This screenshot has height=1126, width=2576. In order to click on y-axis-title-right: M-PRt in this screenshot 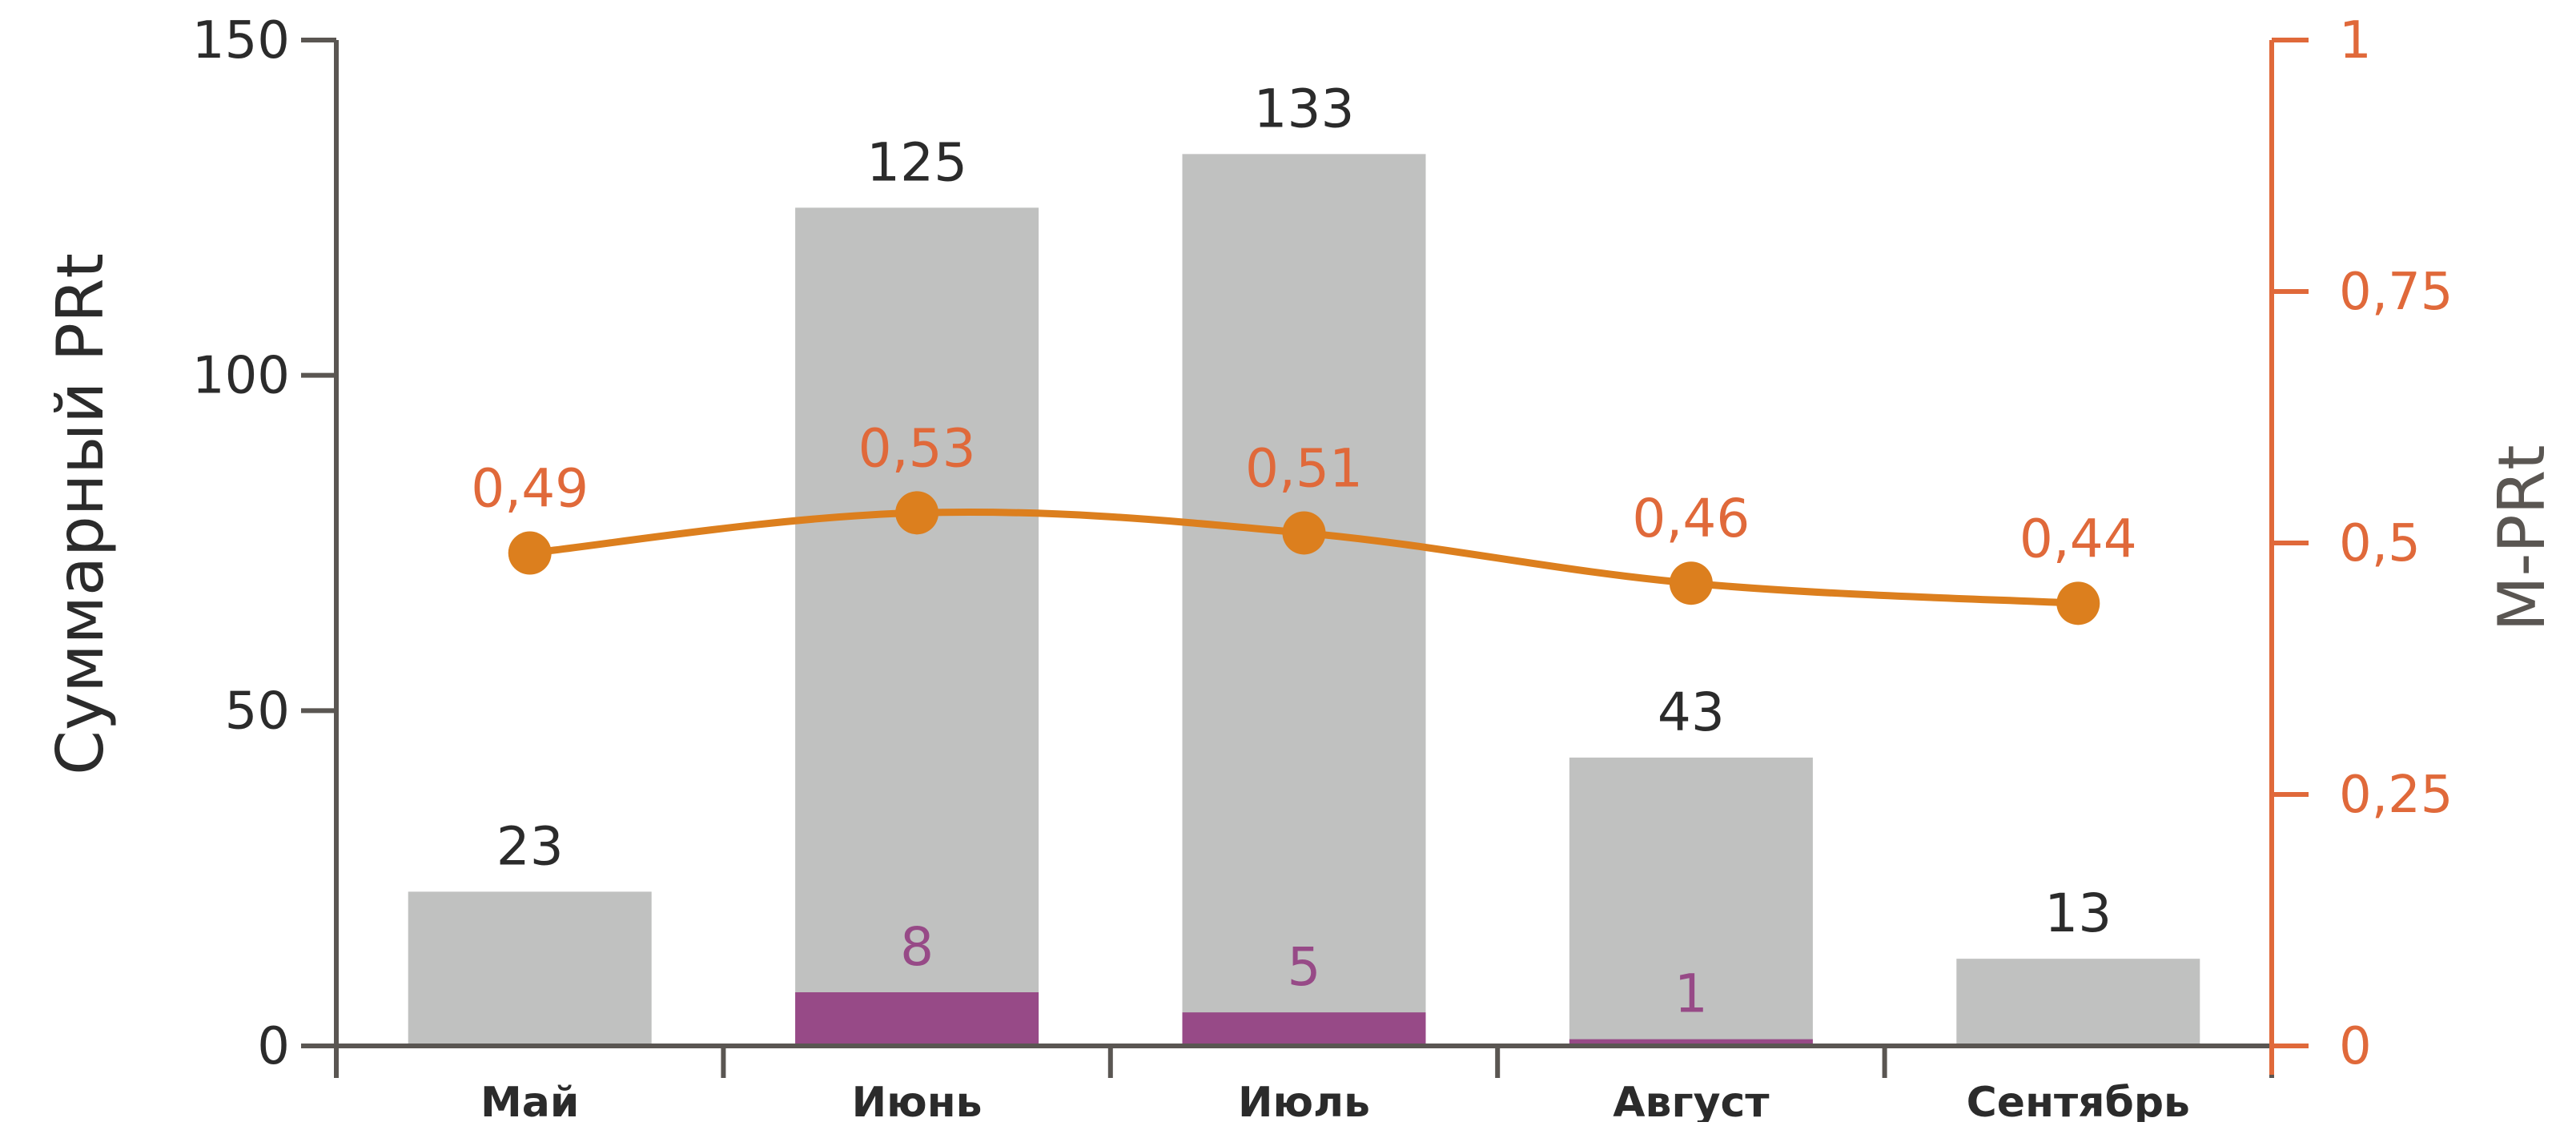, I will do `click(2522, 537)`.